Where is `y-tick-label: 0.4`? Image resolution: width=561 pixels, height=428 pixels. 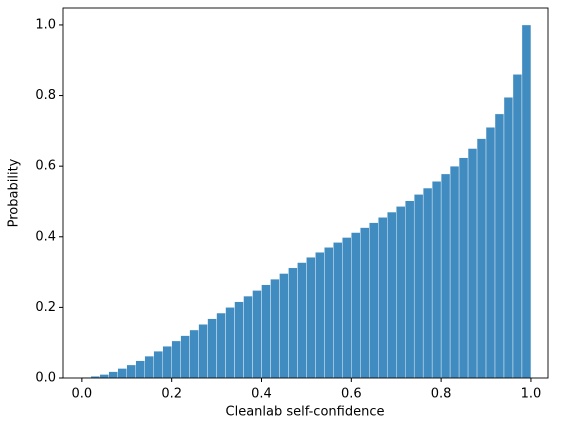
y-tick-label: 0.4 is located at coordinates (45, 236).